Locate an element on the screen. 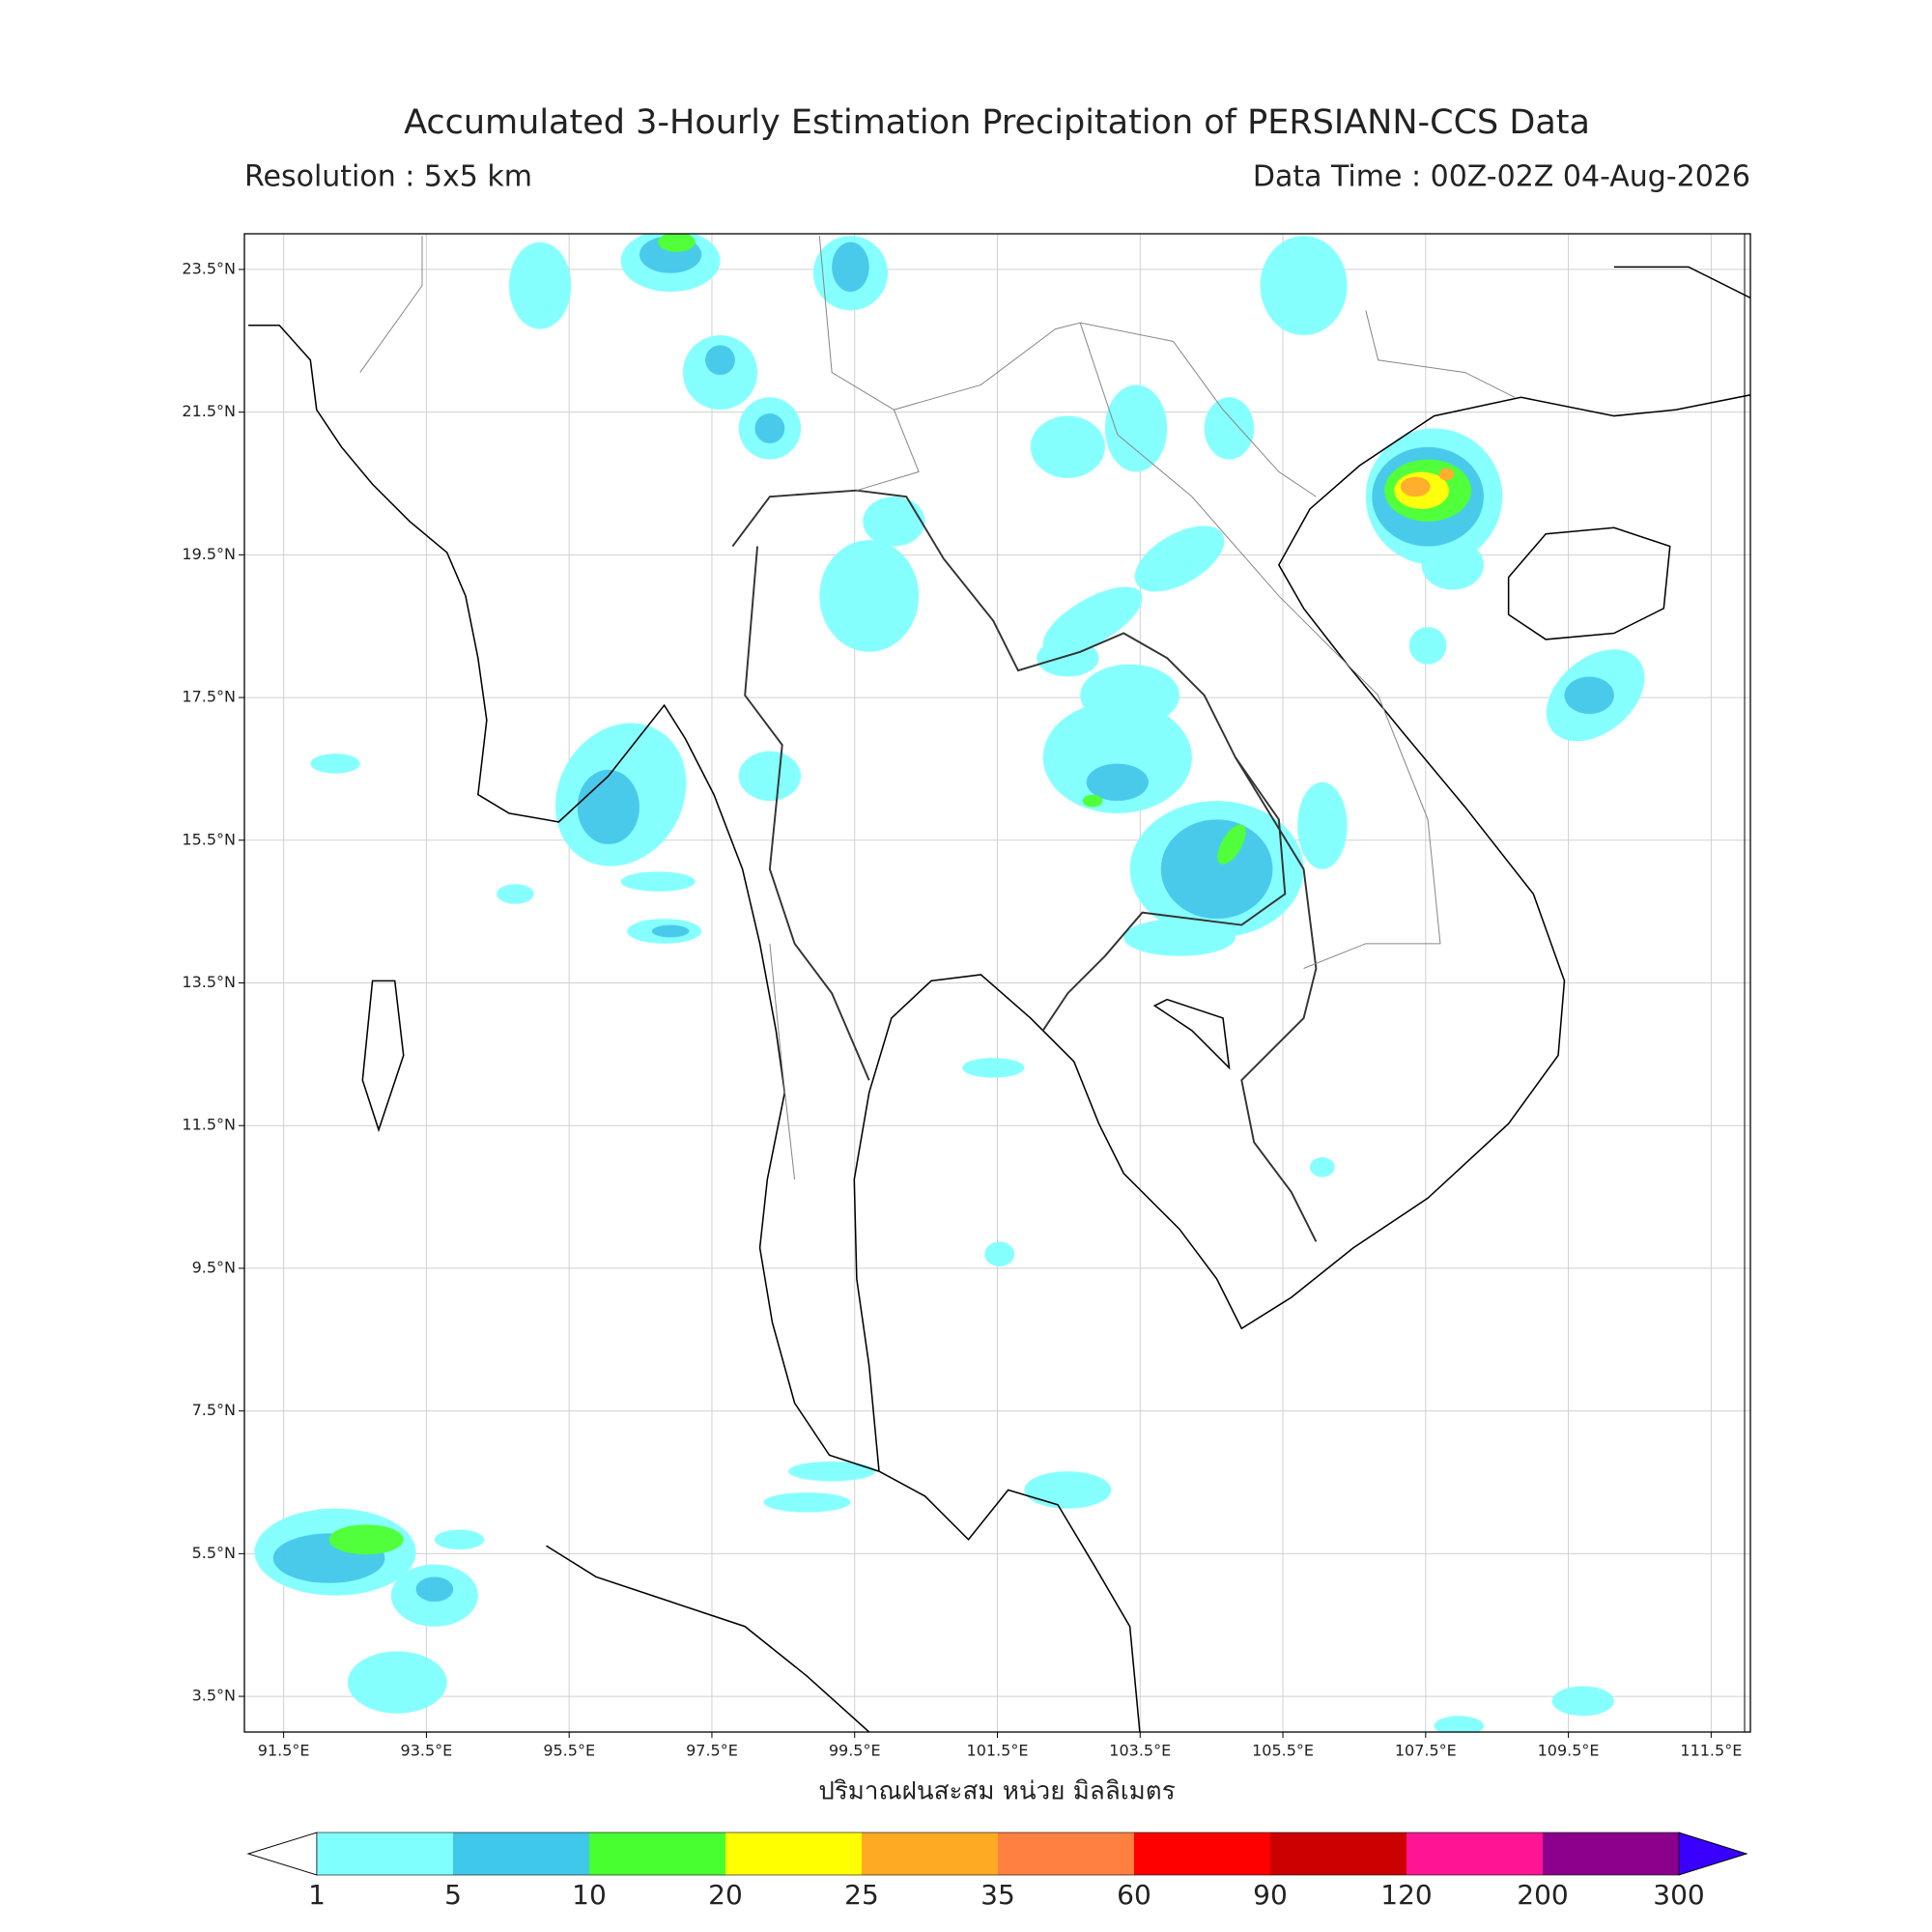 This screenshot has width=1932, height=1932. colorbar-label: 200 is located at coordinates (1542, 1895).